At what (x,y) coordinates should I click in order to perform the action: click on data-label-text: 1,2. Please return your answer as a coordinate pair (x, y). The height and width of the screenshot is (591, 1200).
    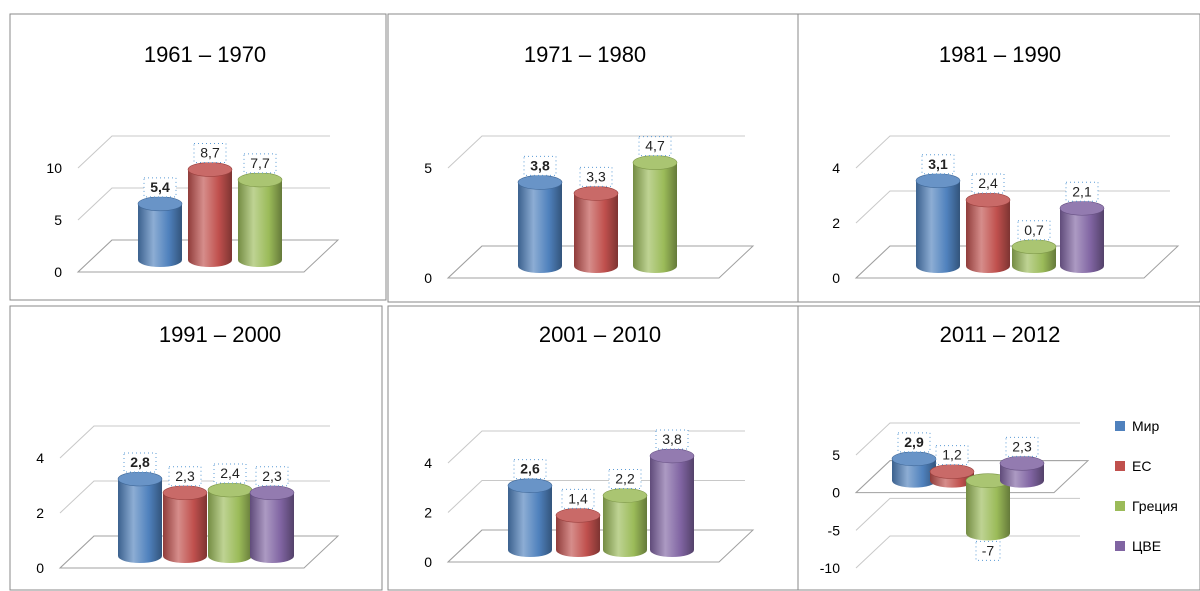
    Looking at the image, I should click on (952, 455).